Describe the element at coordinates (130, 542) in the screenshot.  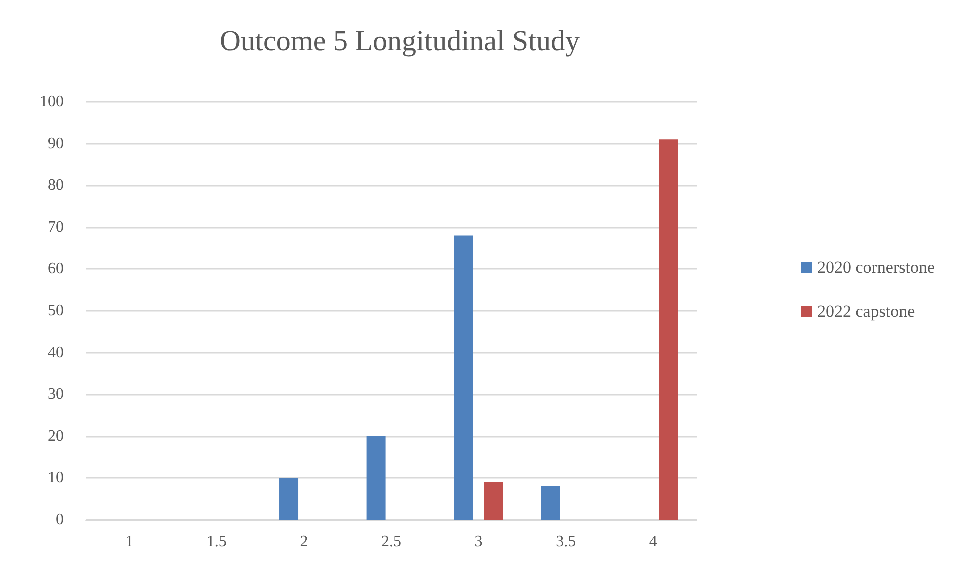
I see `x-tick-label: 1` at that location.